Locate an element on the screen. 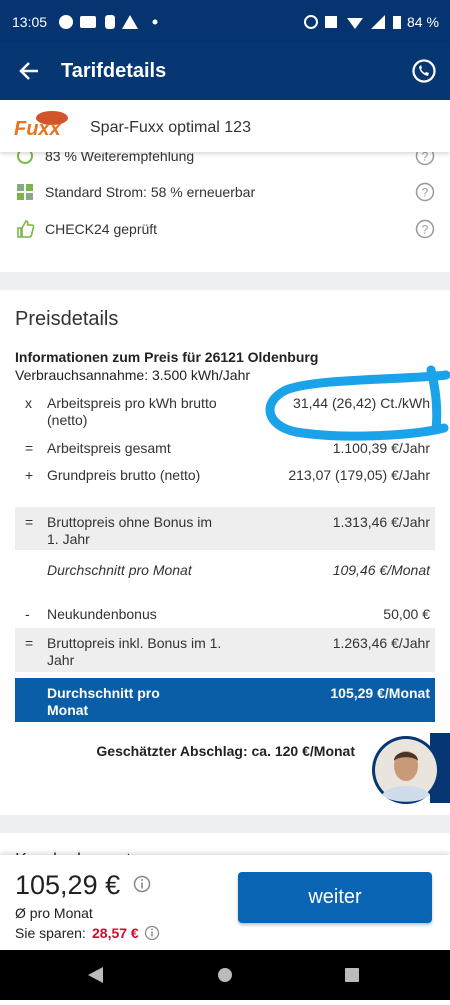 This screenshot has width=450, height=1005. continue-button: weiter is located at coordinates (335, 897).